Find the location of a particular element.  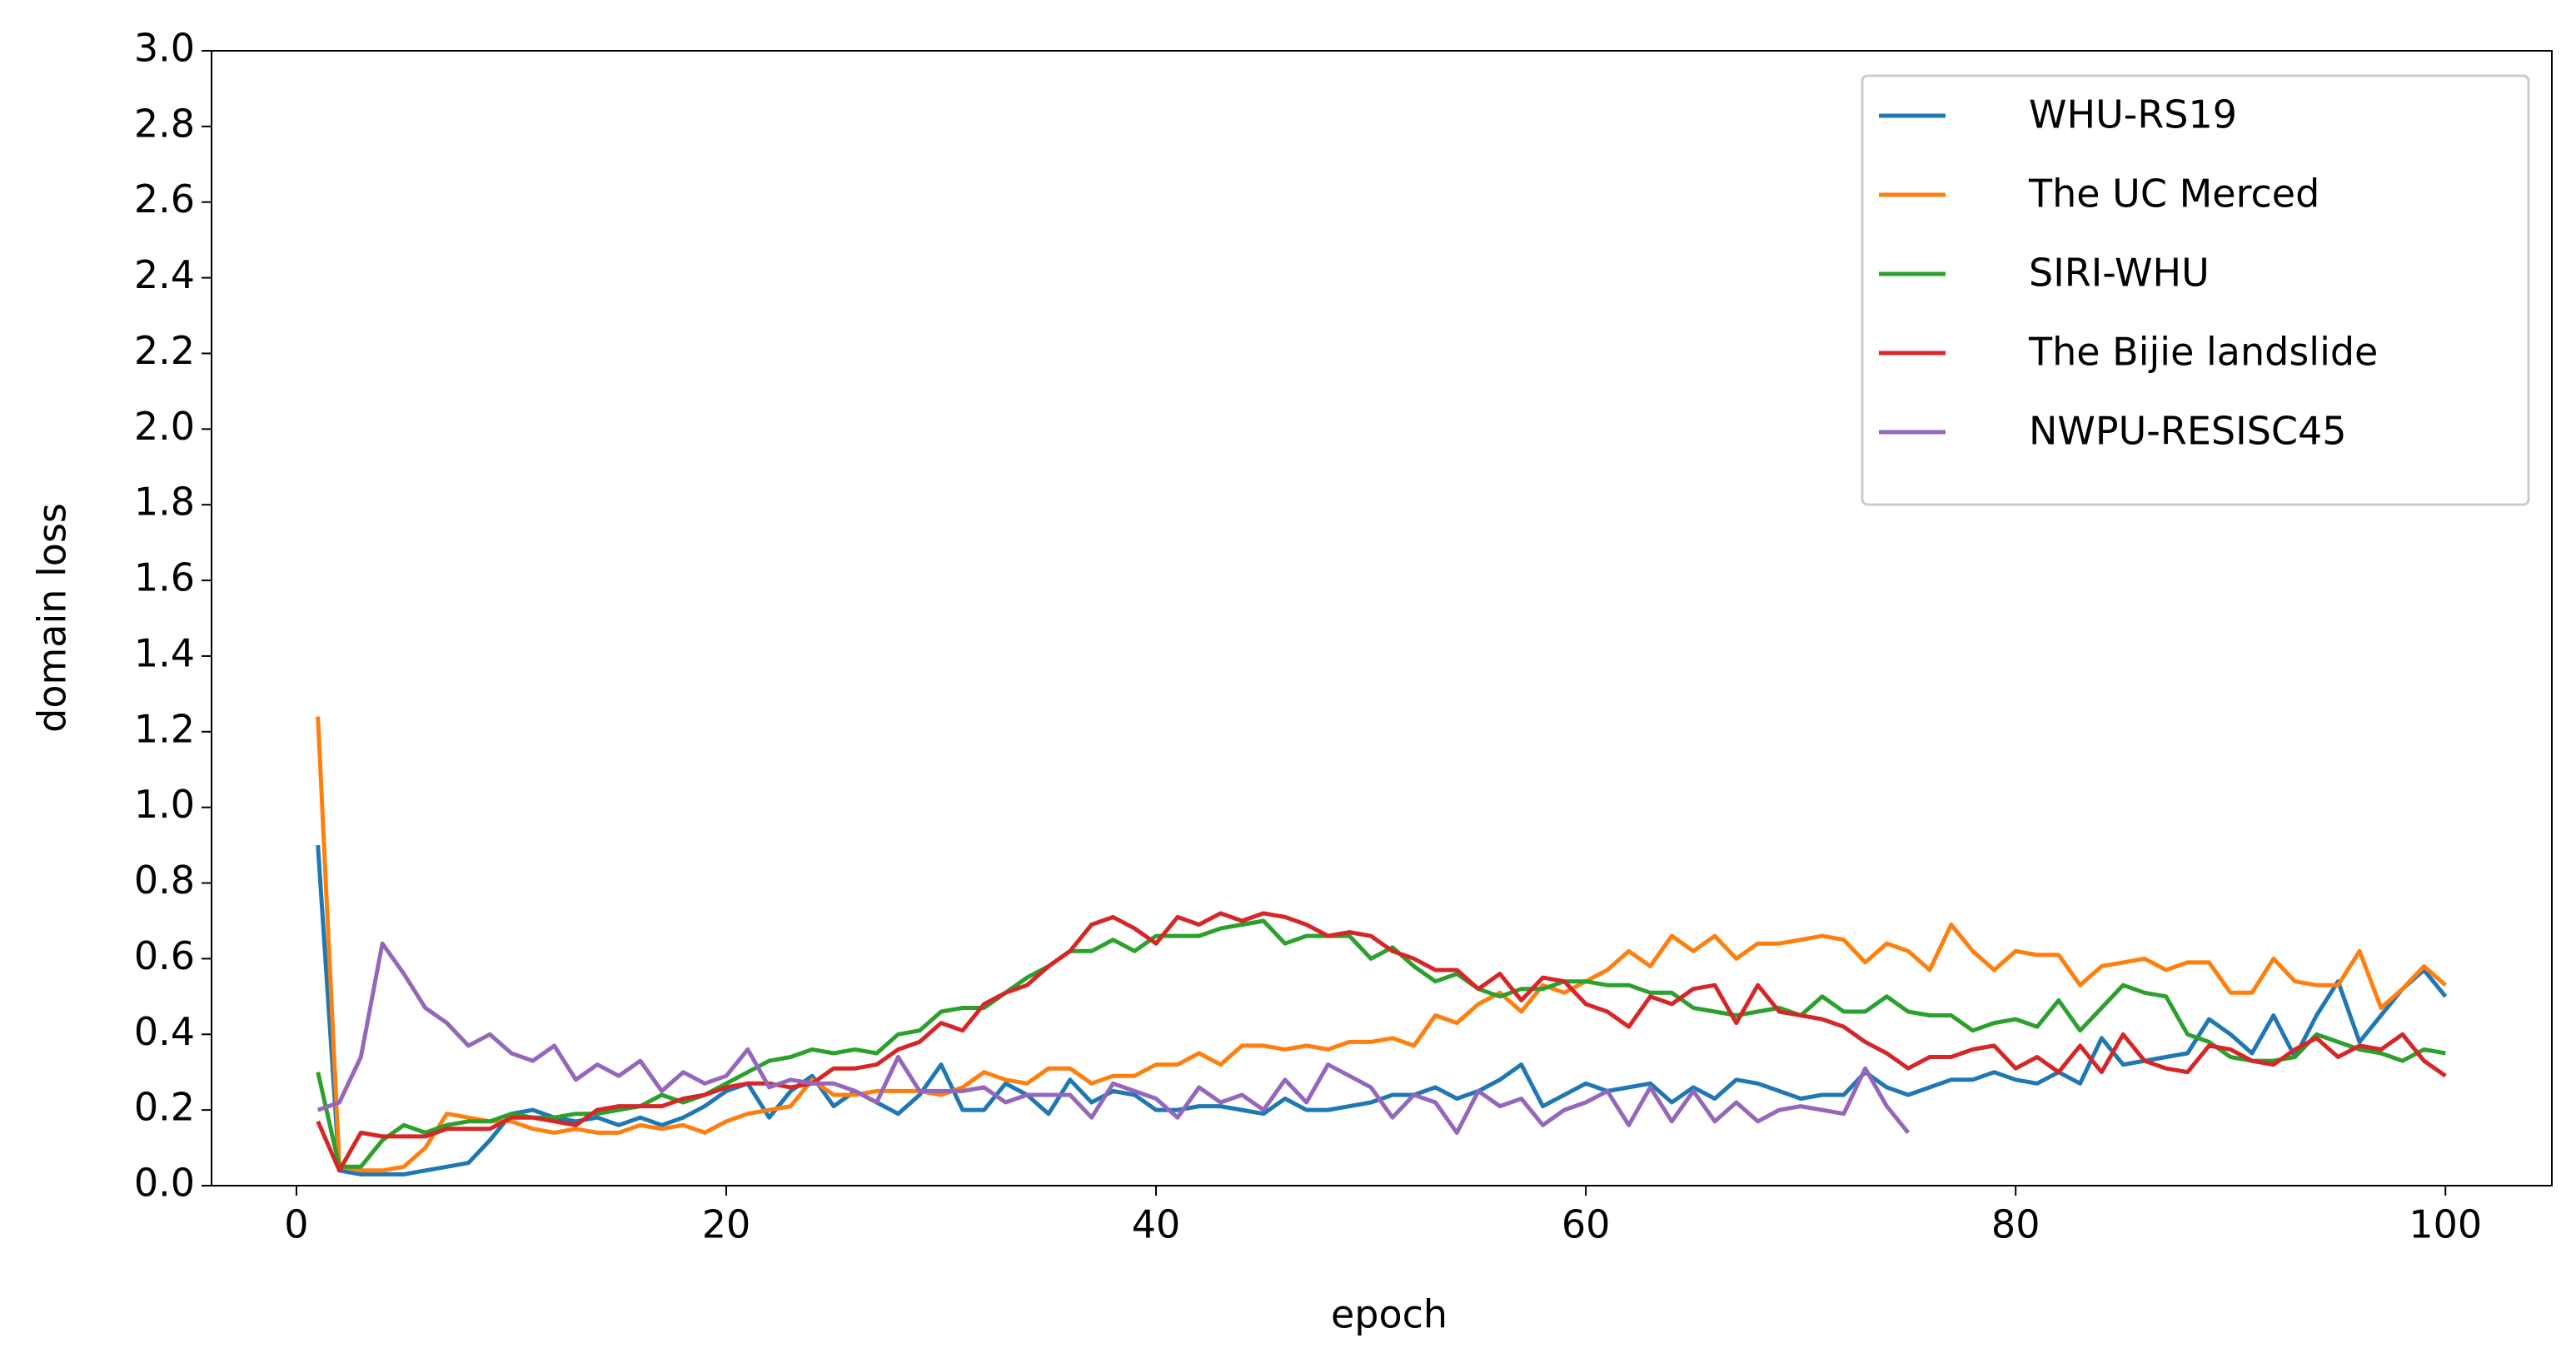

x-tick-label: 60 is located at coordinates (1586, 1224).